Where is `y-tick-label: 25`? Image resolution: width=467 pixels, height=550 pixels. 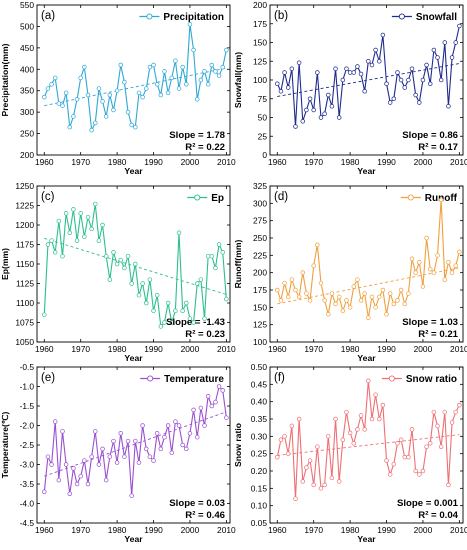 y-tick-label: 25 is located at coordinates (263, 136).